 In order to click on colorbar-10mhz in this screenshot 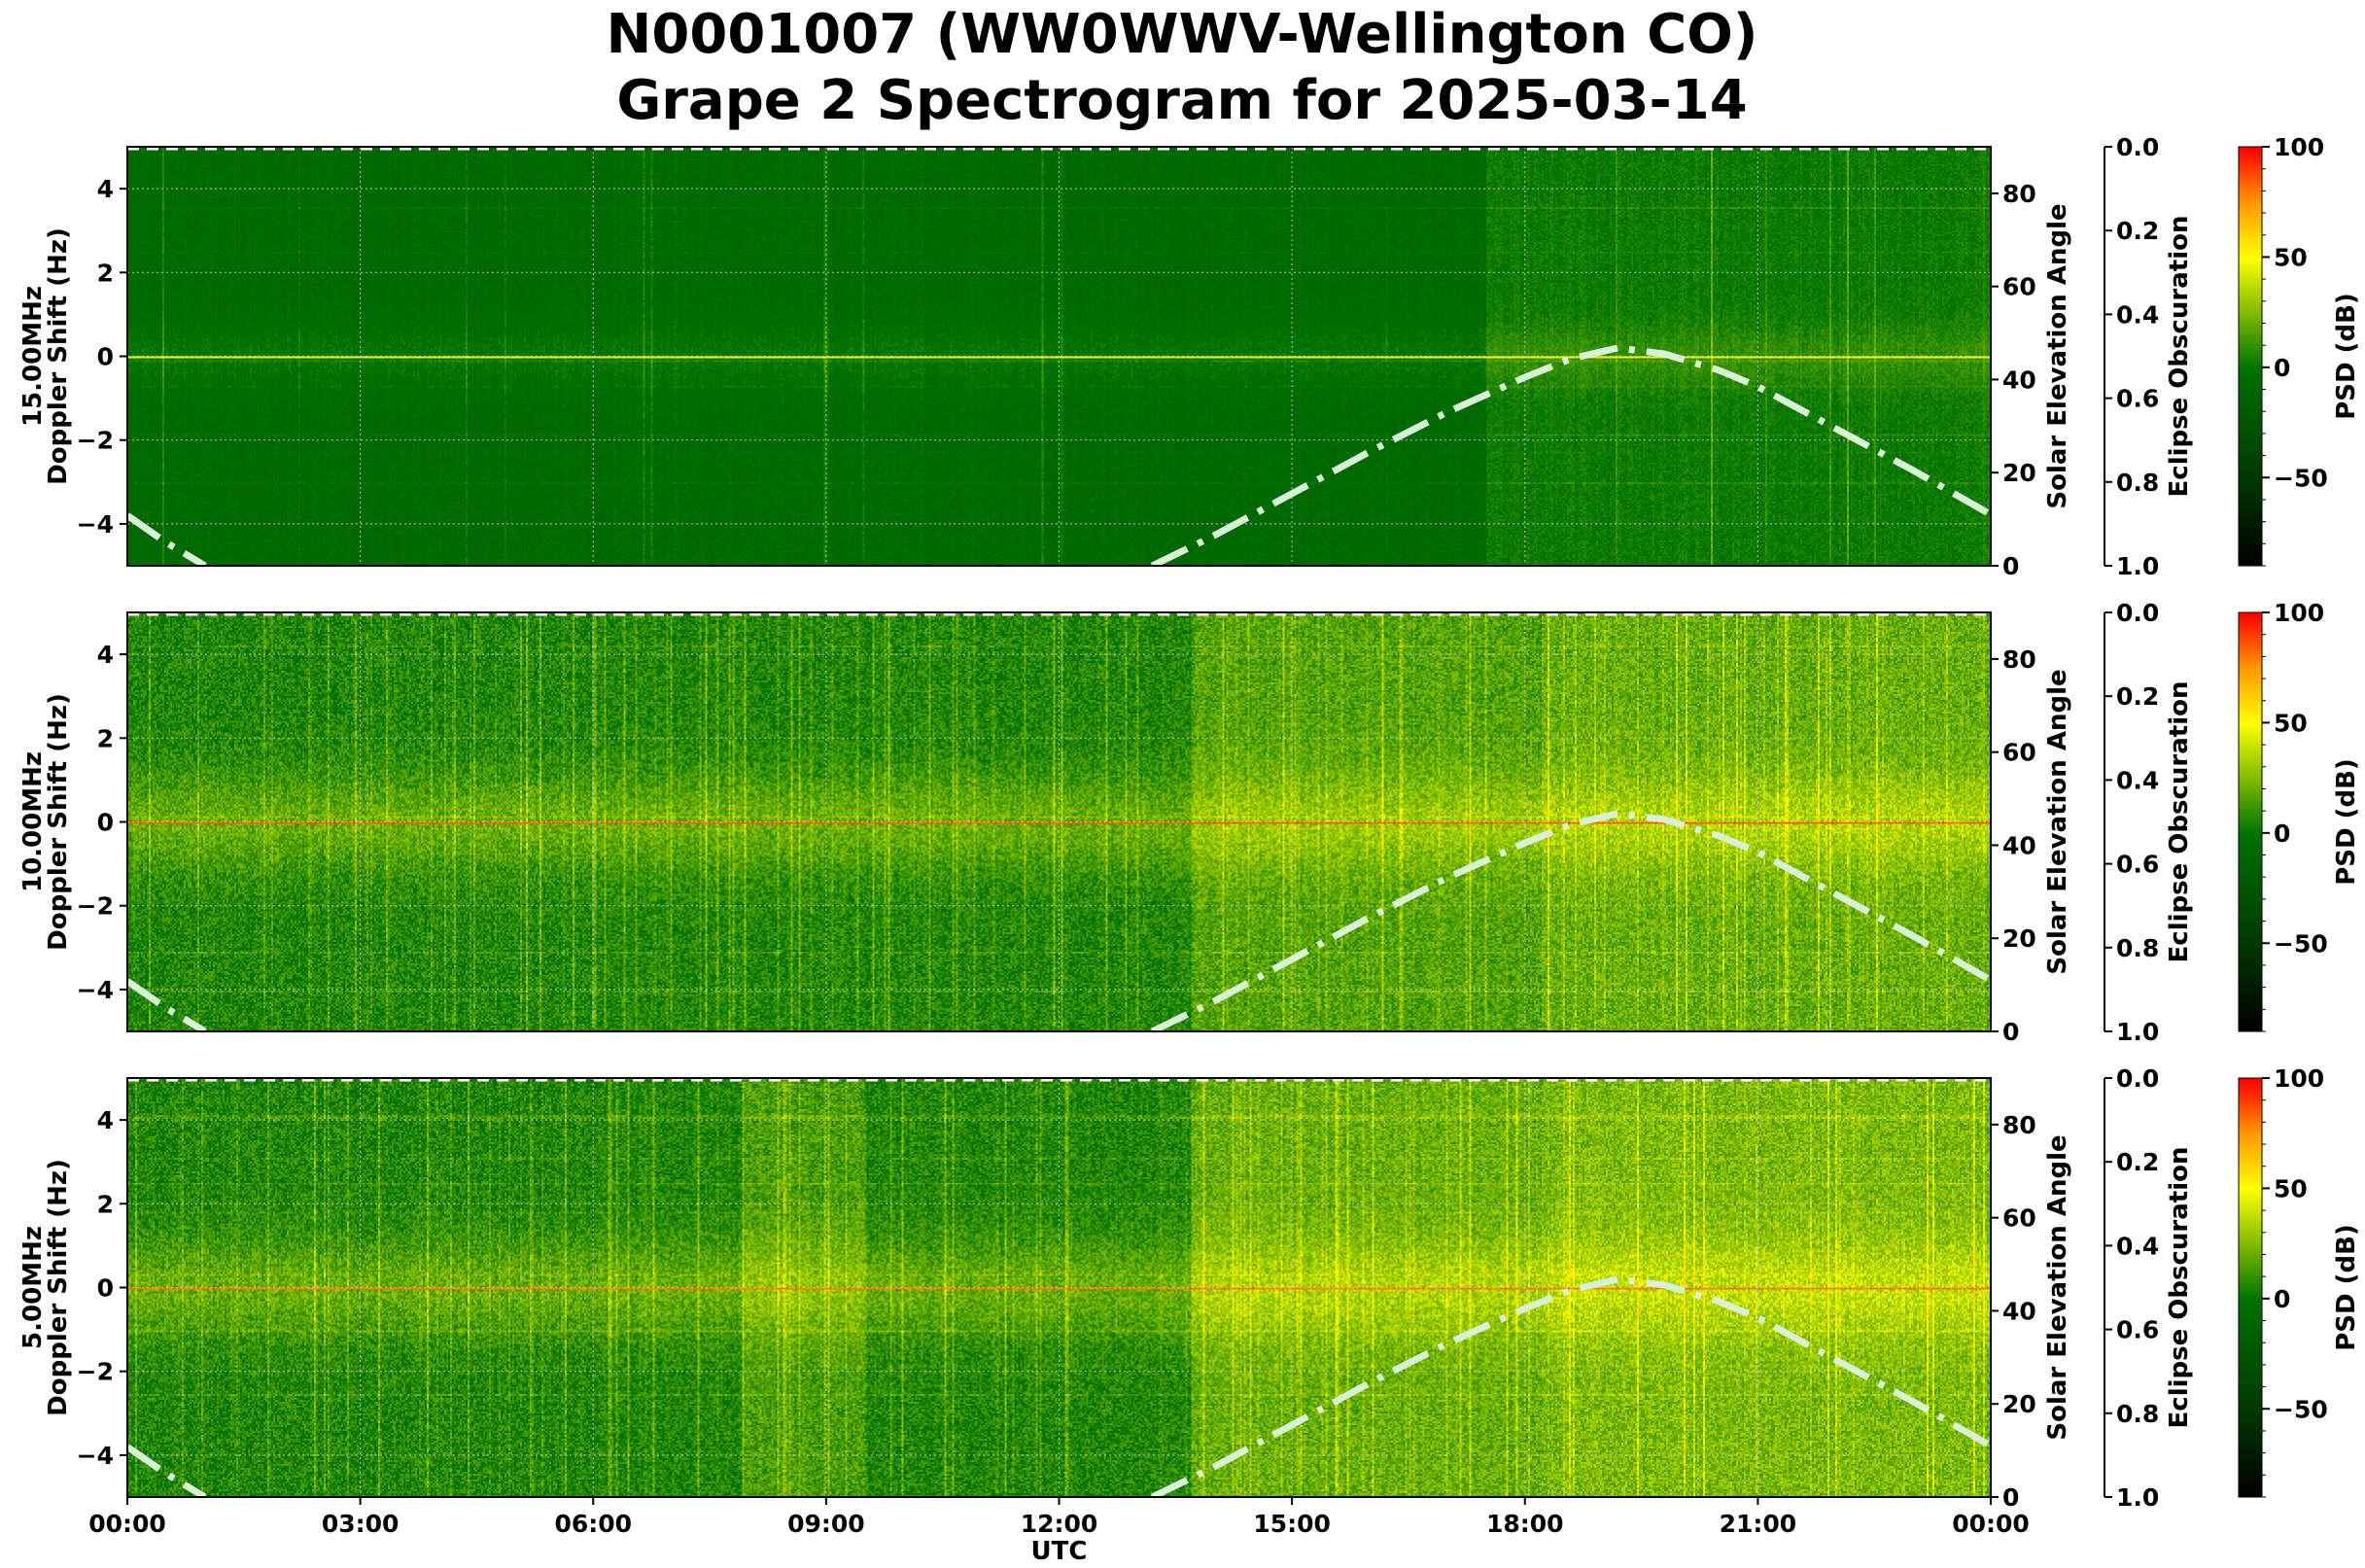, I will do `click(2250, 821)`.